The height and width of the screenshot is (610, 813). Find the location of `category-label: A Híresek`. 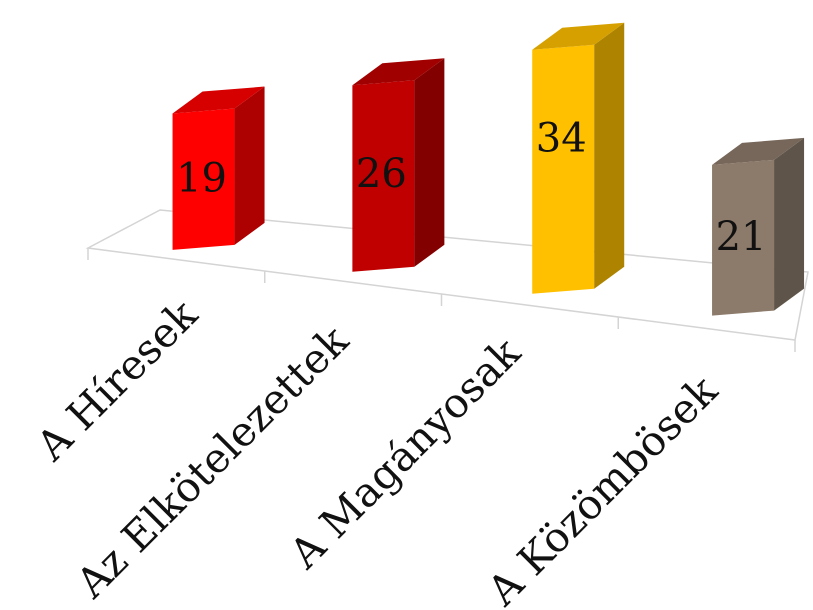

category-label: A Híresek is located at coordinates (117, 380).